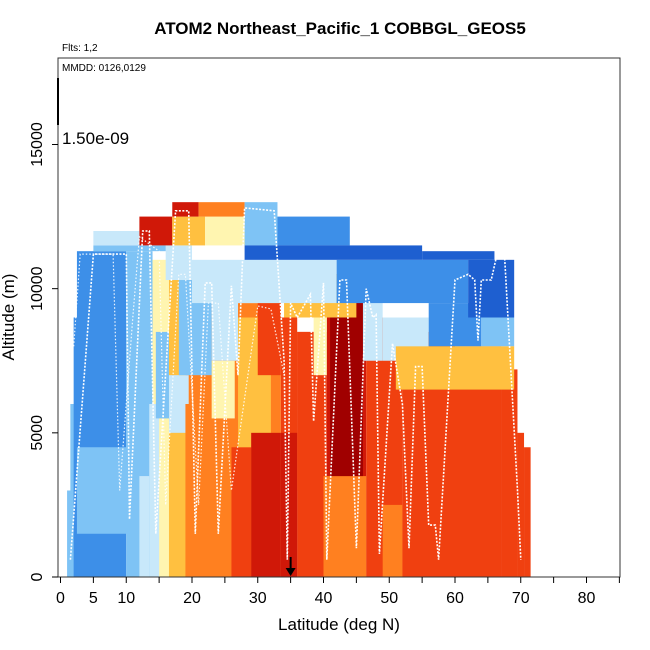 The height and width of the screenshot is (650, 650). Describe the element at coordinates (340, 28) in the screenshot. I see `chart-title: ATOM2 Northeast_Pacific_1 COBBGL_GEOS5` at that location.